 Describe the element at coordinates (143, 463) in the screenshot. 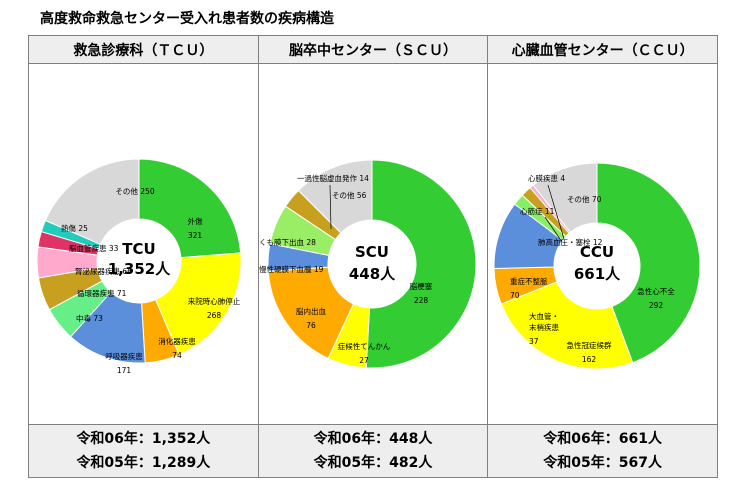

I see `tcu-footer-r05: 令和05年：1,289人` at that location.